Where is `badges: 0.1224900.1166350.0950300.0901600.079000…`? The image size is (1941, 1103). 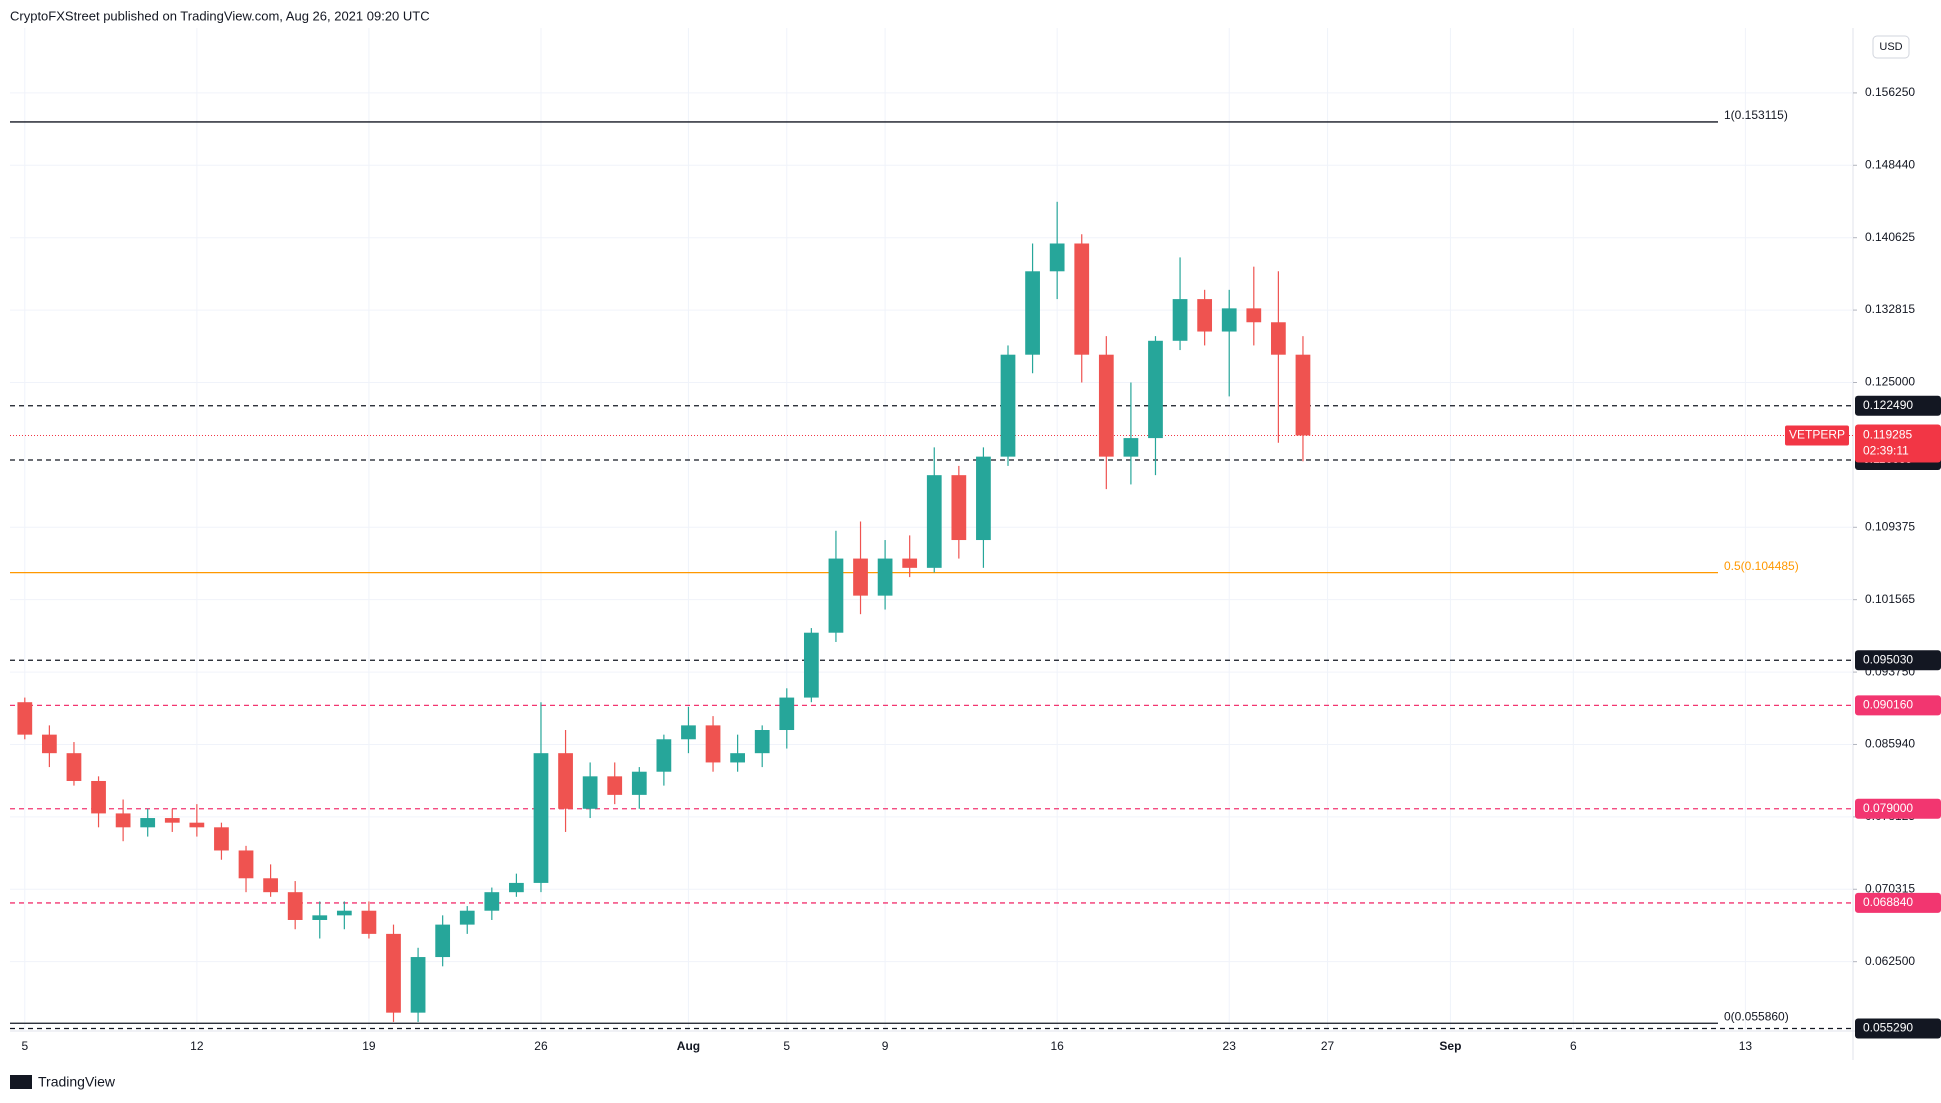
badges: 0.1224900.1166350.0950300.0901600.079000… is located at coordinates (1863, 717).